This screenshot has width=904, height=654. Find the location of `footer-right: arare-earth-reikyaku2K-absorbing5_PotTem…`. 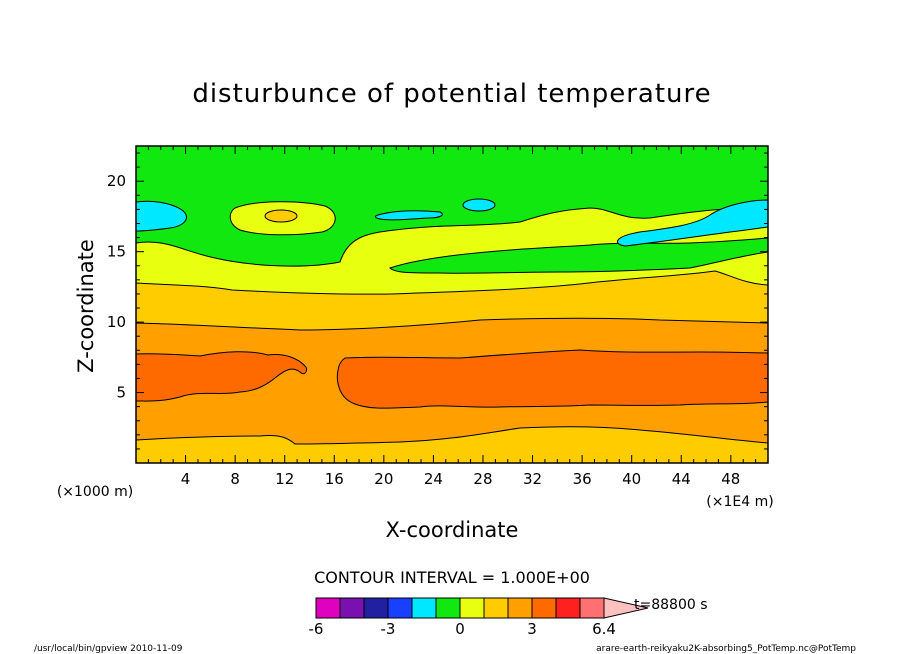

footer-right: arare-earth-reikyaku2K-absorbing5_PotTem… is located at coordinates (726, 649).